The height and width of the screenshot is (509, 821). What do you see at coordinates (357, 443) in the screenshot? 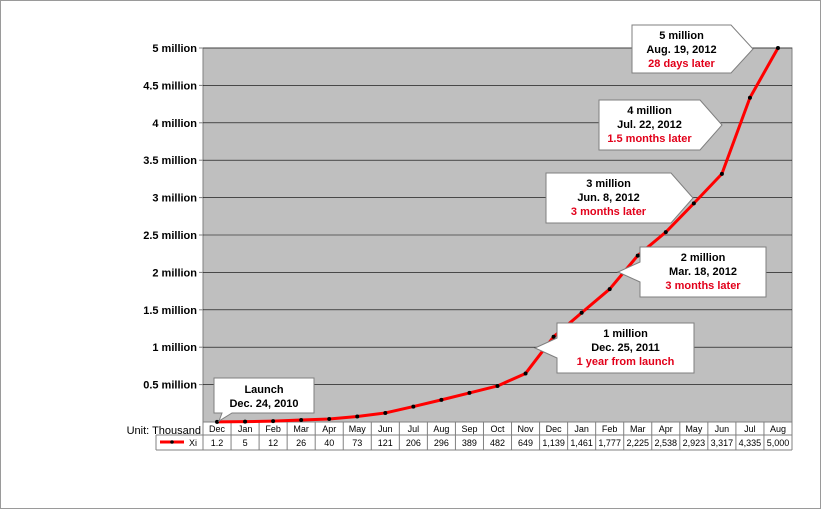
I see `data-table-value: 73` at bounding box center [357, 443].